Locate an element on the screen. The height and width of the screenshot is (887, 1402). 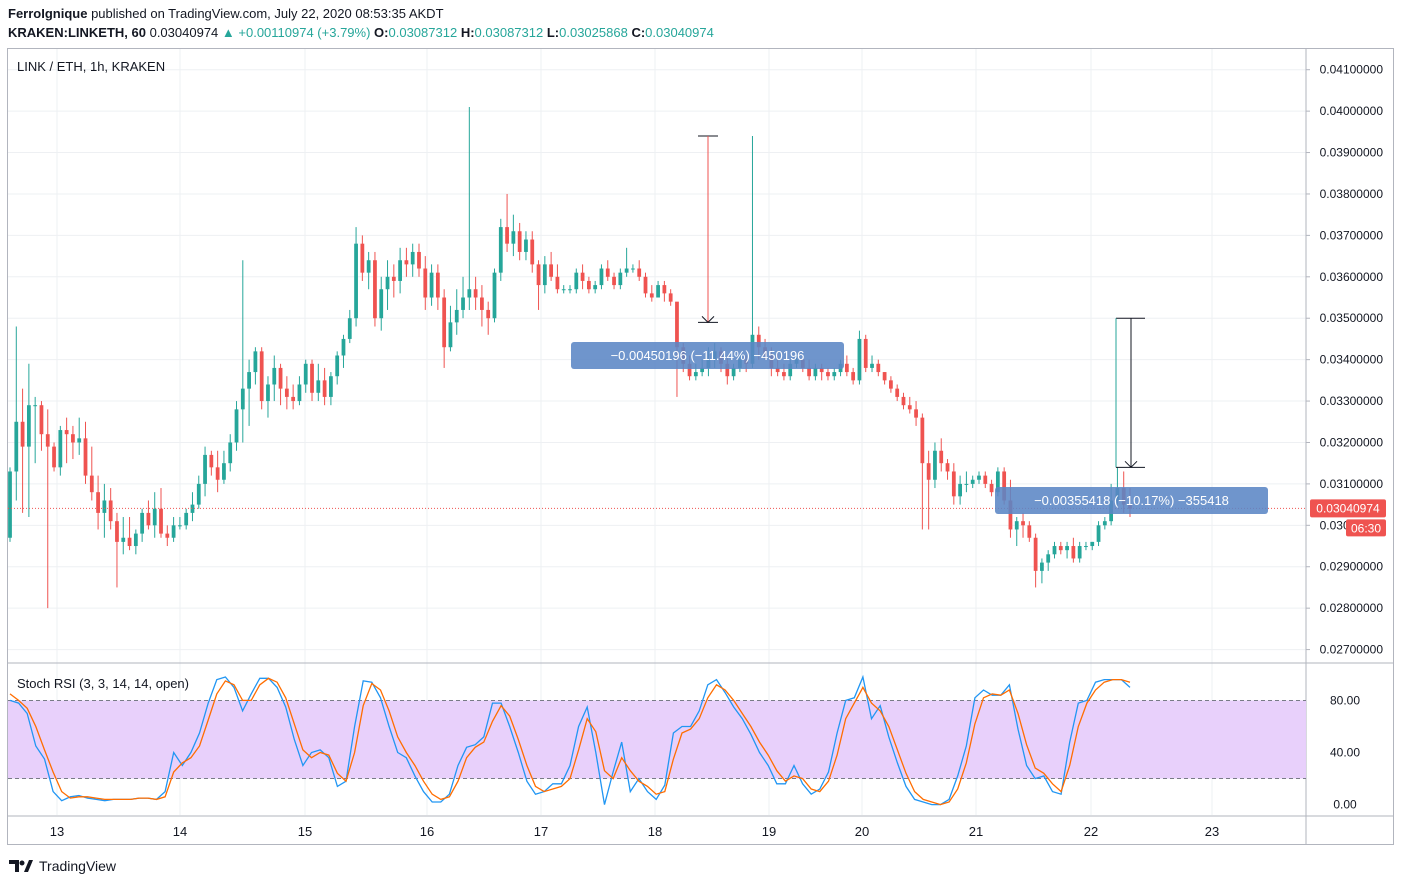
price-tick-label: 0.03600000 is located at coordinates (1352, 277).